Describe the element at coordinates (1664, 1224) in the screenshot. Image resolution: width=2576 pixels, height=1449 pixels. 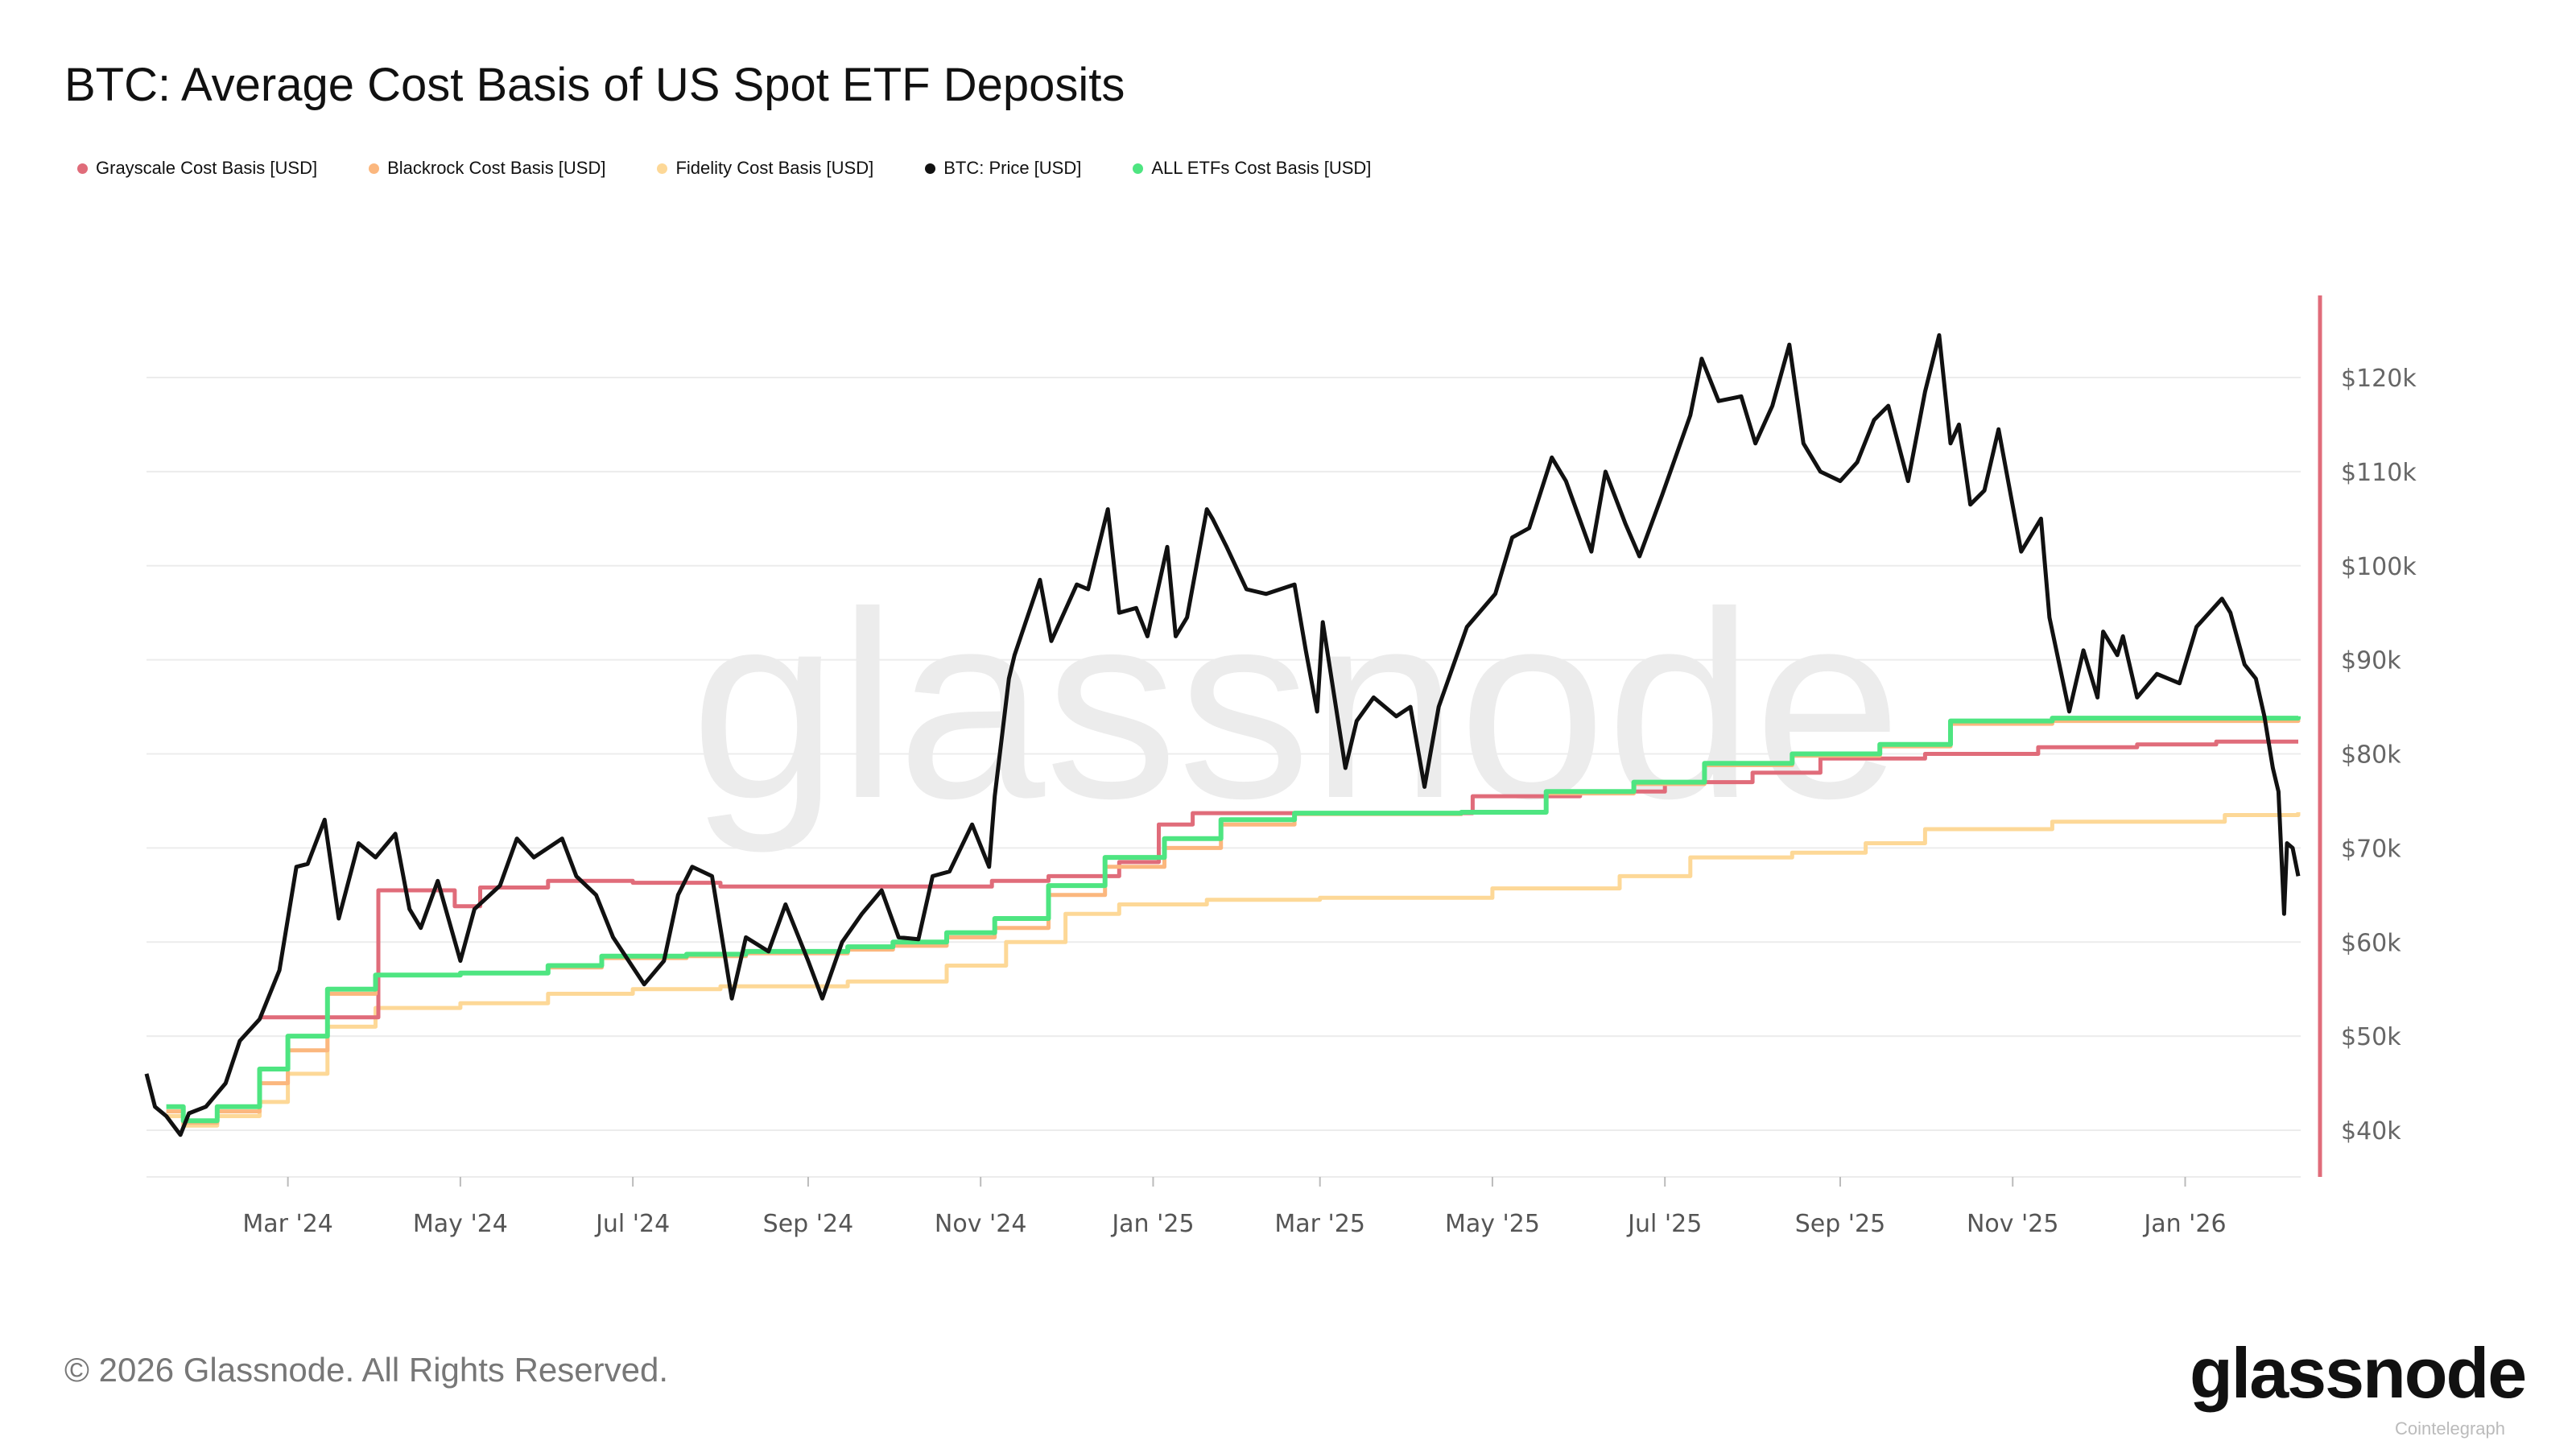
I see `x-tick-label: Jul '25` at that location.